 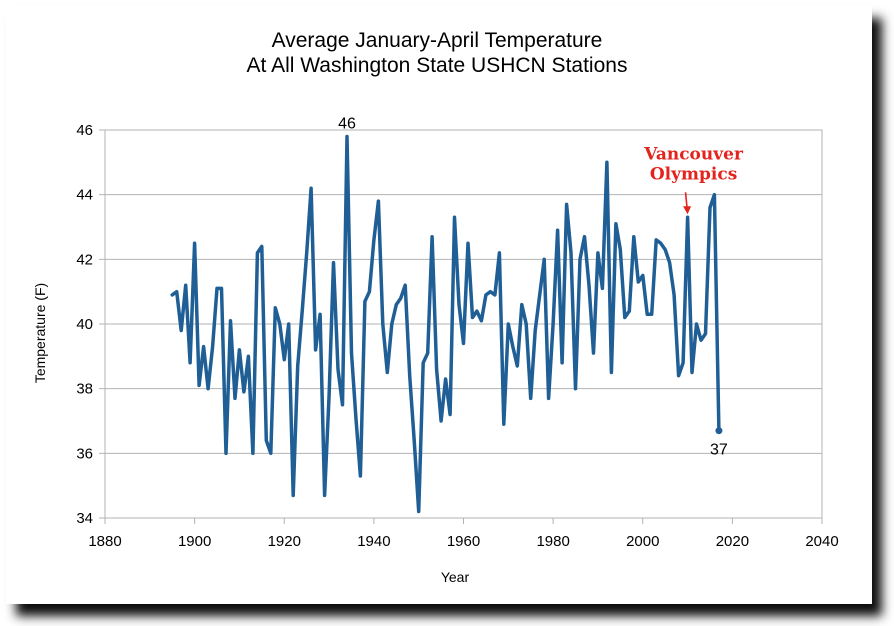 I want to click on x-tick-label: 1900, so click(x=194, y=541).